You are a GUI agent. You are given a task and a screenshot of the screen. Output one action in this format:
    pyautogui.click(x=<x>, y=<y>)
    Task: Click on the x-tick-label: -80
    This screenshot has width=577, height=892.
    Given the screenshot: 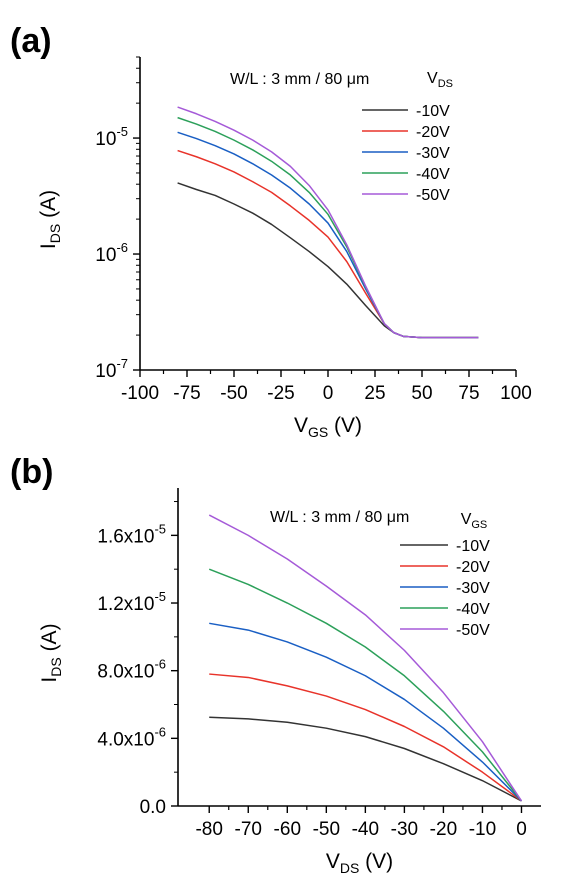 What is the action you would take?
    pyautogui.click(x=208, y=829)
    